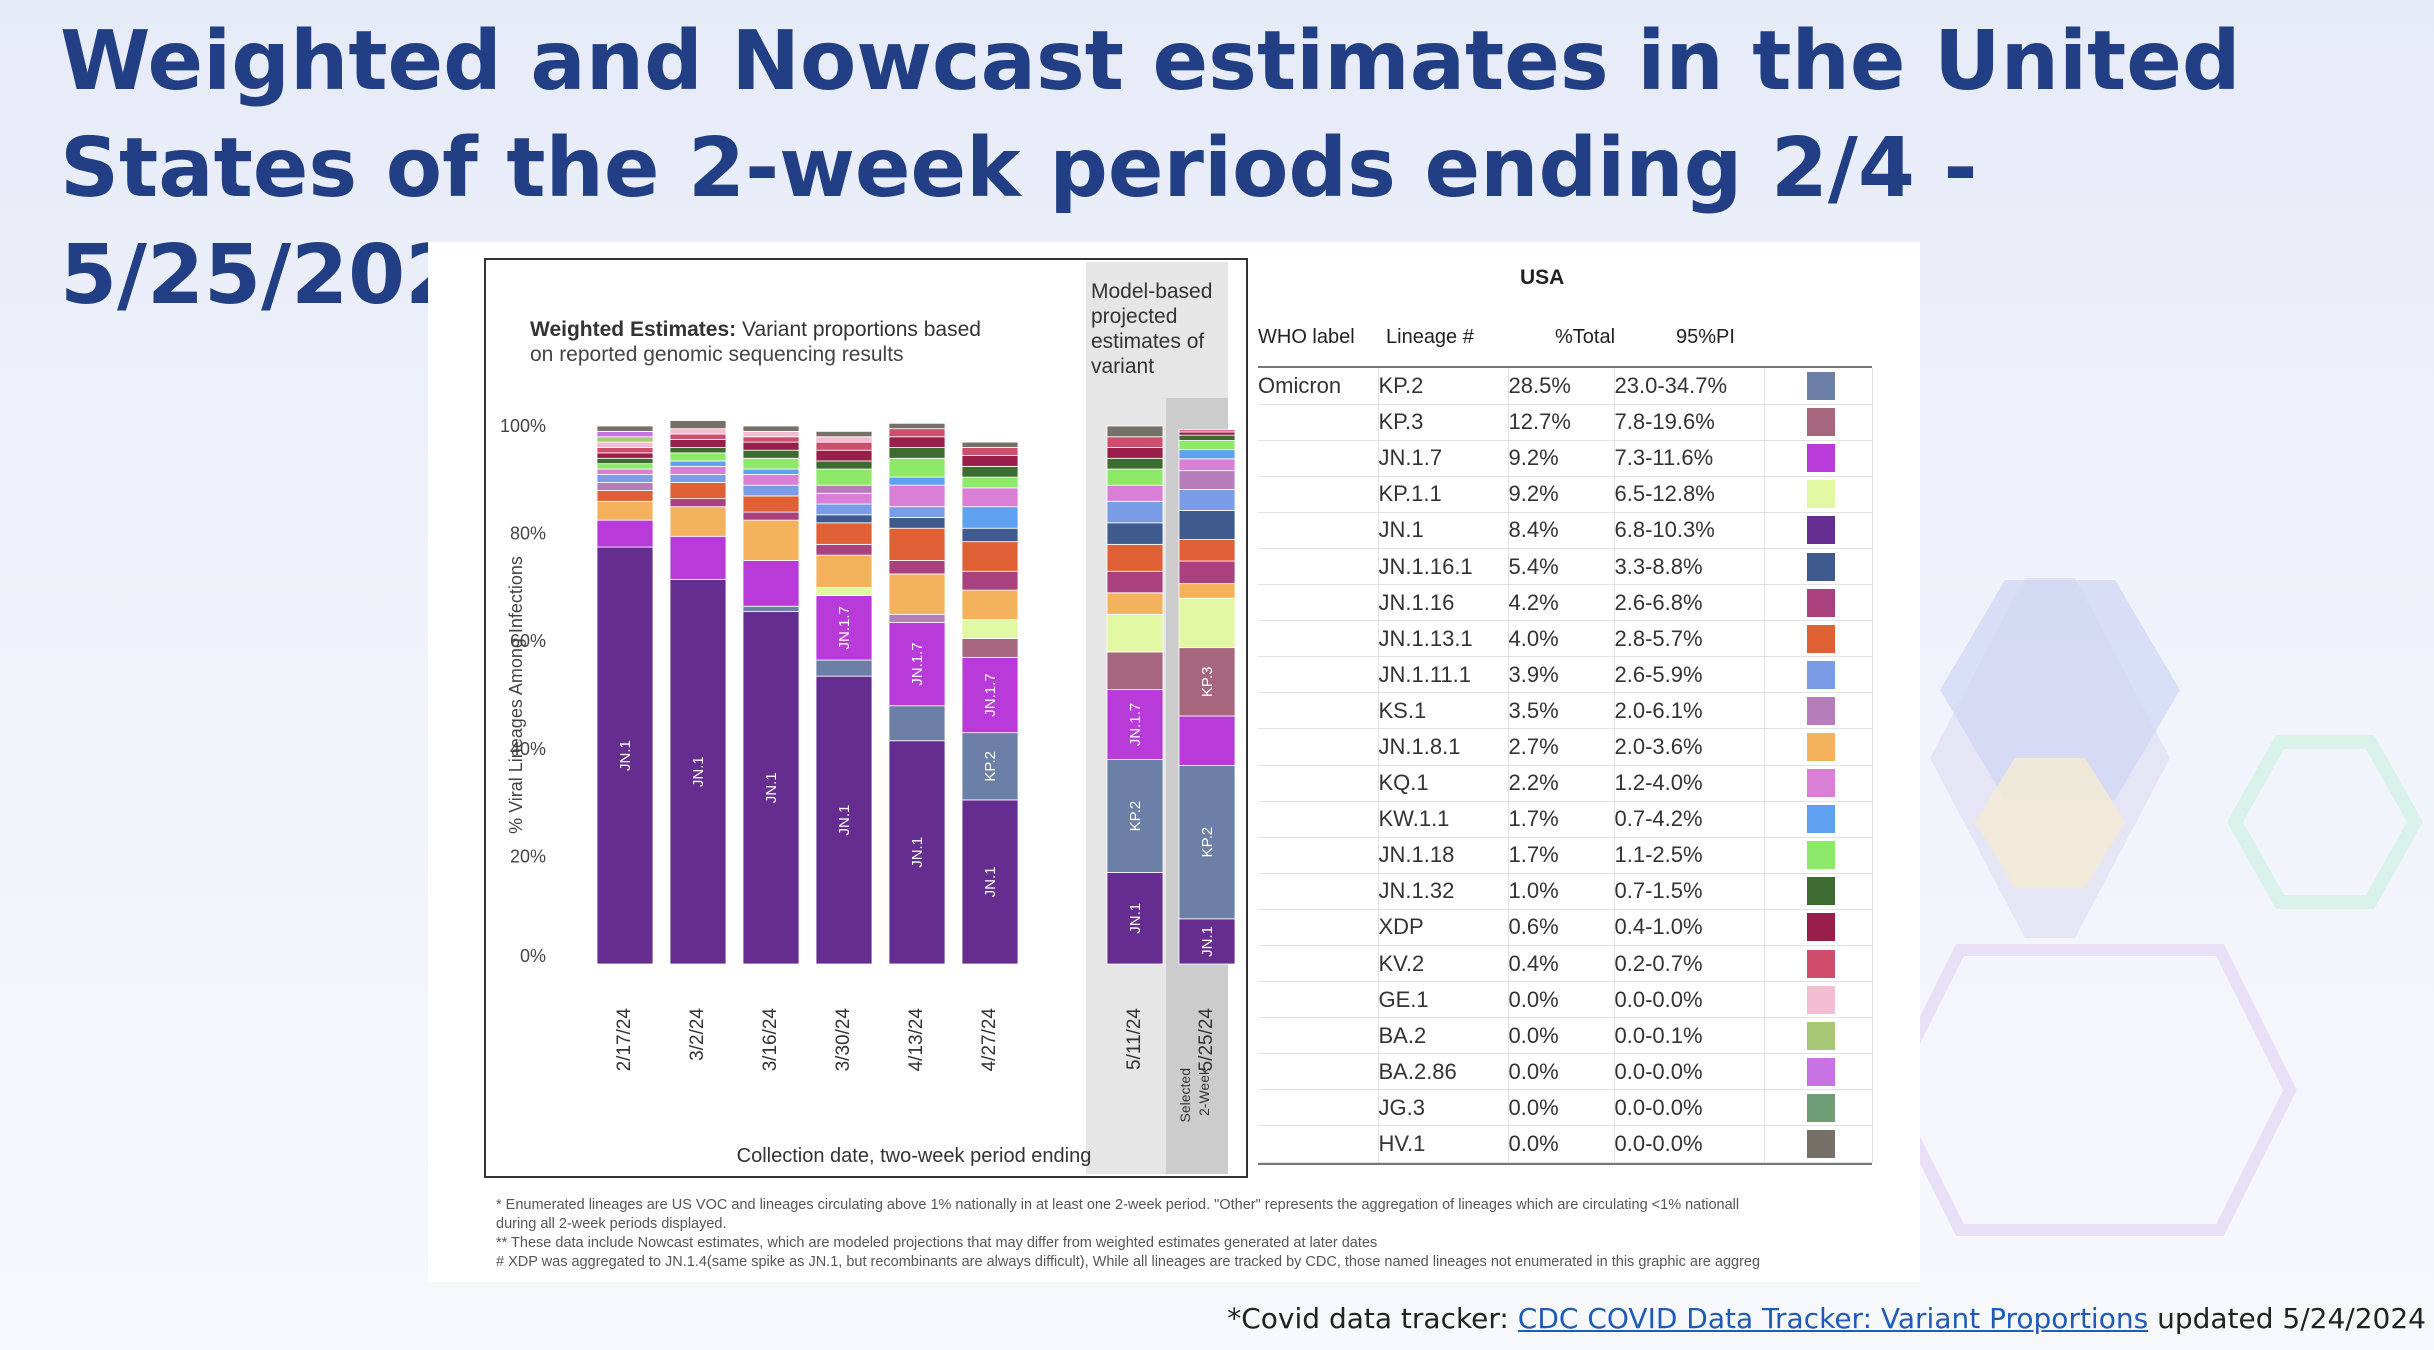 The width and height of the screenshot is (2434, 1350). What do you see at coordinates (1443, 639) in the screenshot?
I see `cell-lineage: JN.1.13.1` at bounding box center [1443, 639].